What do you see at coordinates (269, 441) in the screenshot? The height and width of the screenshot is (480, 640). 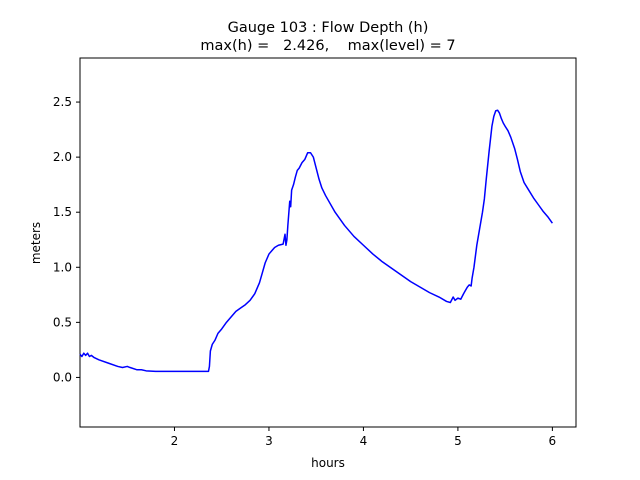 I see `x-tick-label: 3` at bounding box center [269, 441].